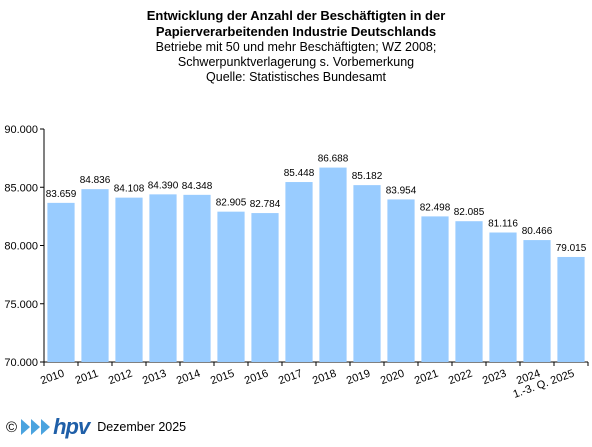 The height and width of the screenshot is (447, 592). Describe the element at coordinates (129, 189) in the screenshot. I see `data-label: 84.108` at that location.